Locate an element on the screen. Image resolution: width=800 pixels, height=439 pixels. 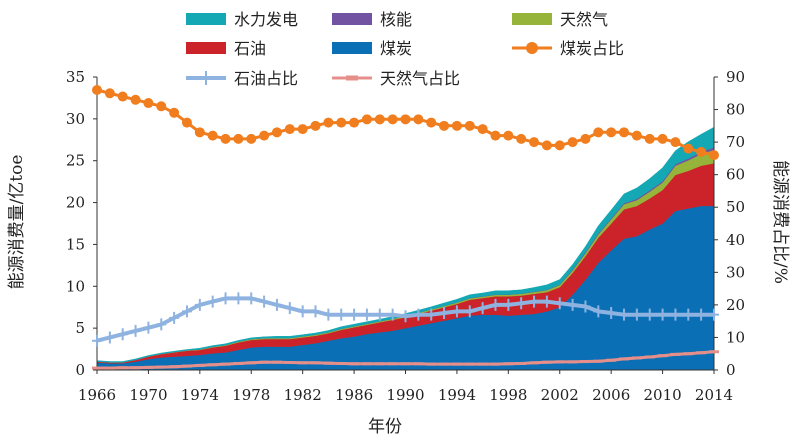
y-right-tick-label: 60 is located at coordinates (735, 175).